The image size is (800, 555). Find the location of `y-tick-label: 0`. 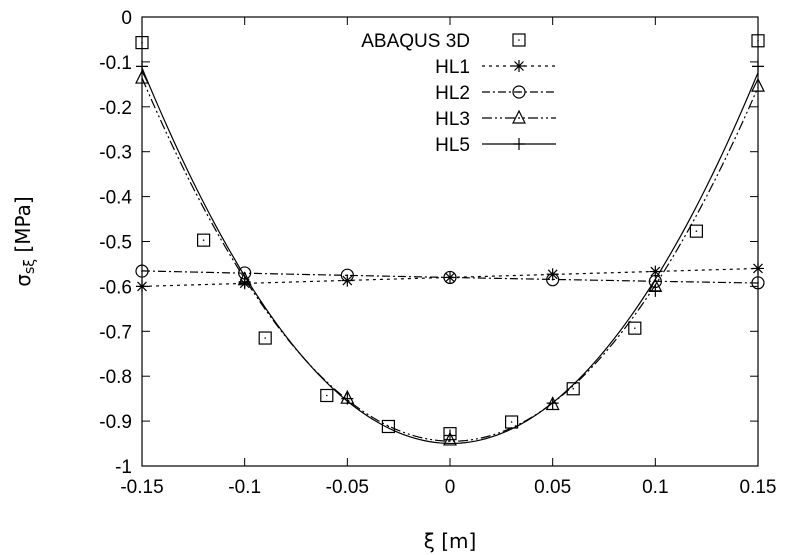

y-tick-label: 0 is located at coordinates (126, 18).